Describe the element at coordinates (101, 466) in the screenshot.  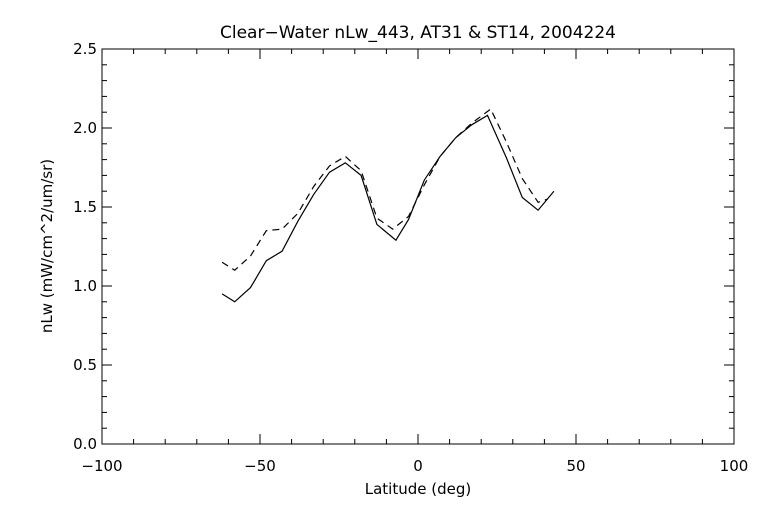
I see `x-tick-label: −100` at that location.